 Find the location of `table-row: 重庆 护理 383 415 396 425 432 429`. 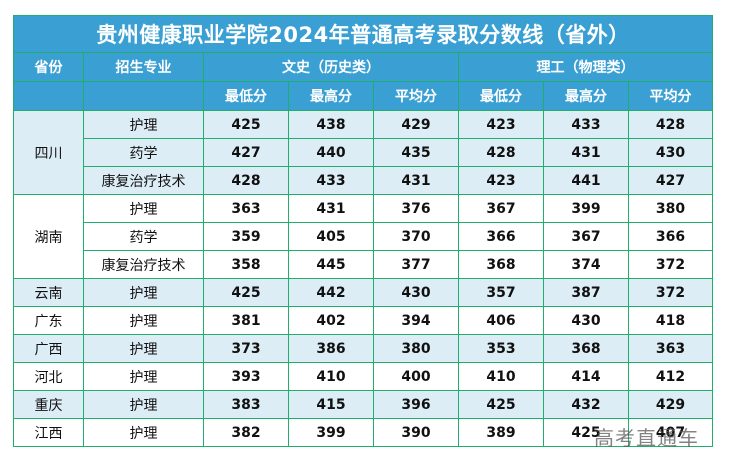

table-row: 重庆 护理 383 415 396 425 432 429 is located at coordinates (363, 404).